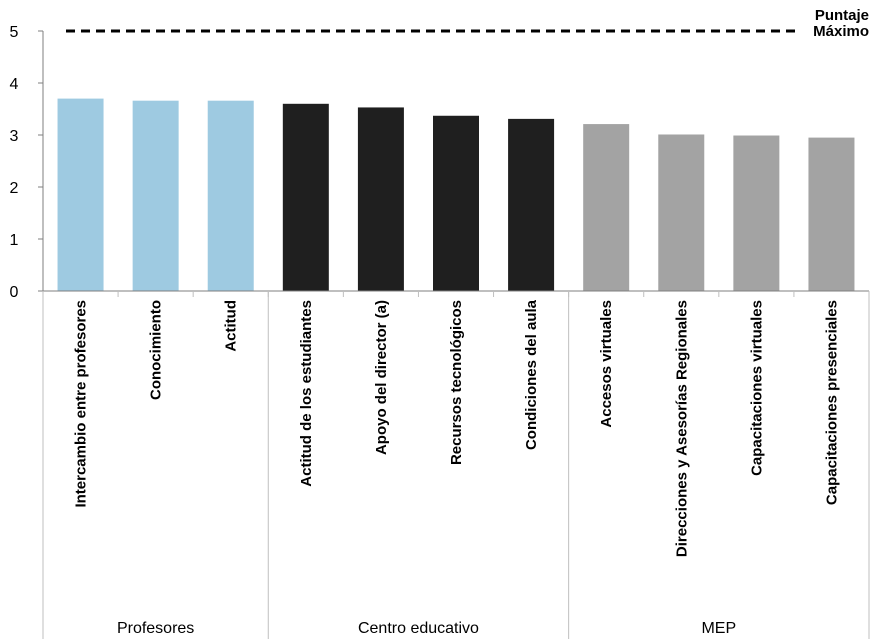 The image size is (878, 639). I want to click on category-label: Condiciones del aula, so click(531, 374).